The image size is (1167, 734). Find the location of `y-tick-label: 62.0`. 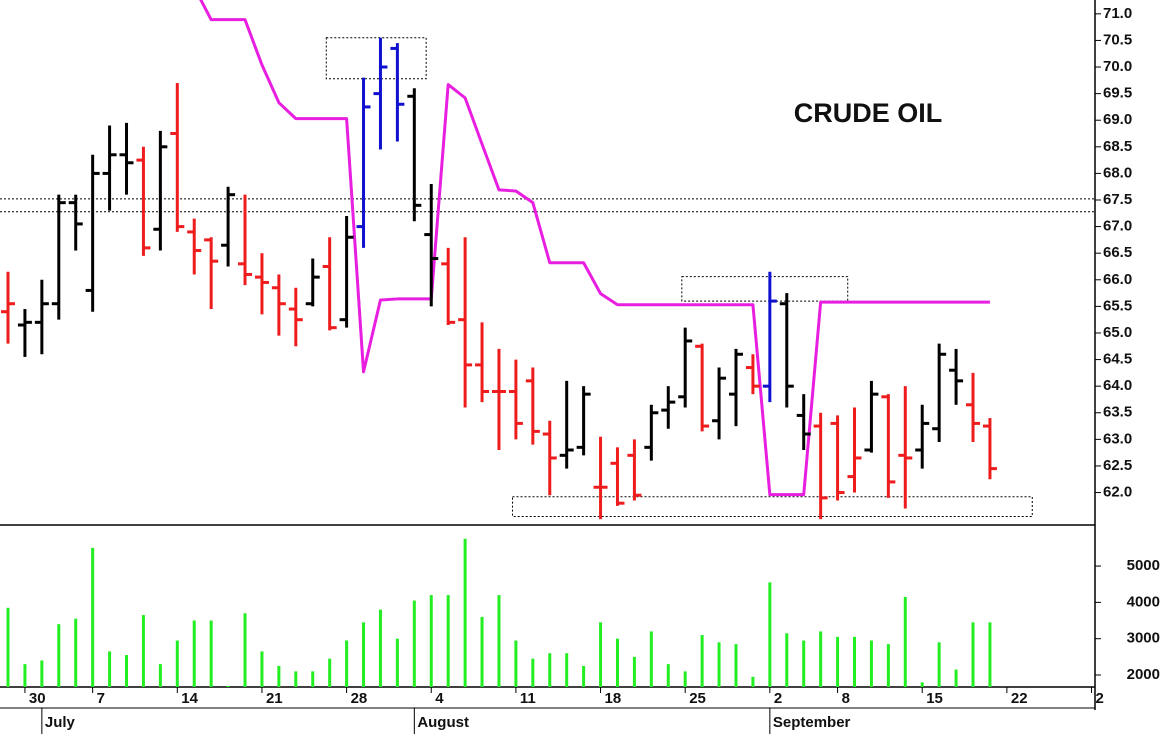

y-tick-label: 62.0 is located at coordinates (1117, 492).